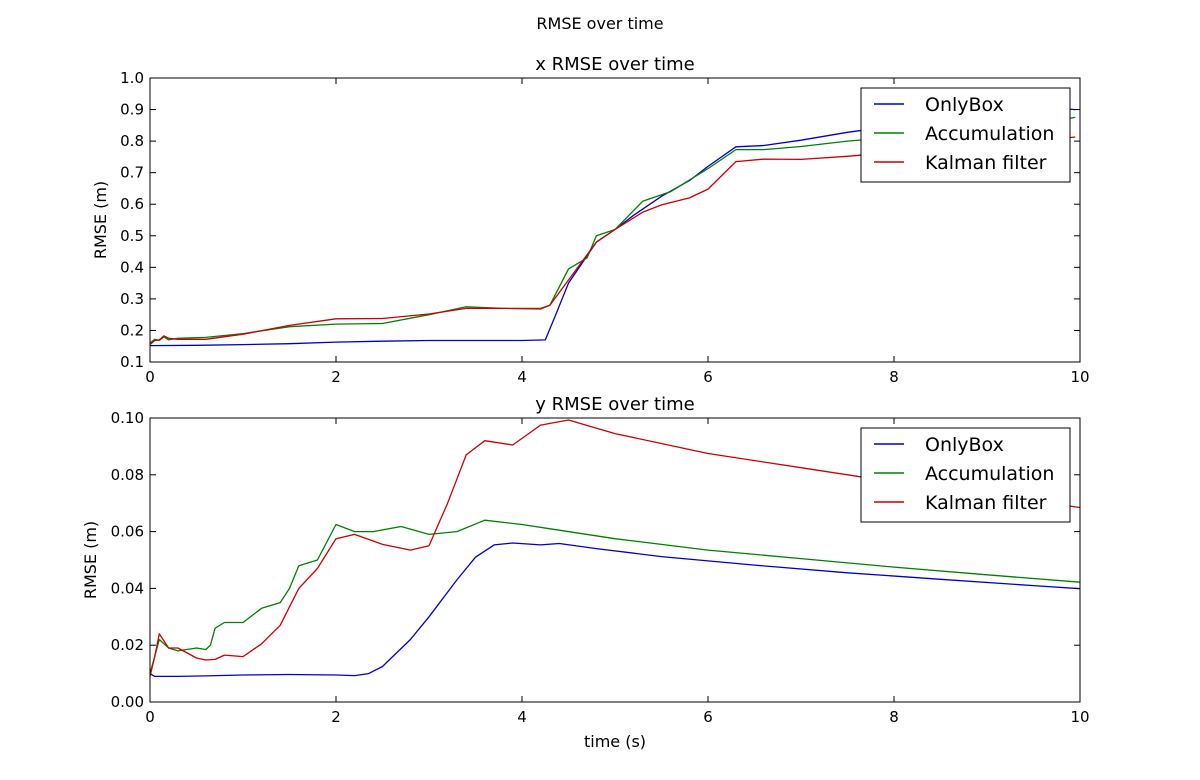 The height and width of the screenshot is (780, 1200). I want to click on y-xlabel: time (s), so click(615, 741).